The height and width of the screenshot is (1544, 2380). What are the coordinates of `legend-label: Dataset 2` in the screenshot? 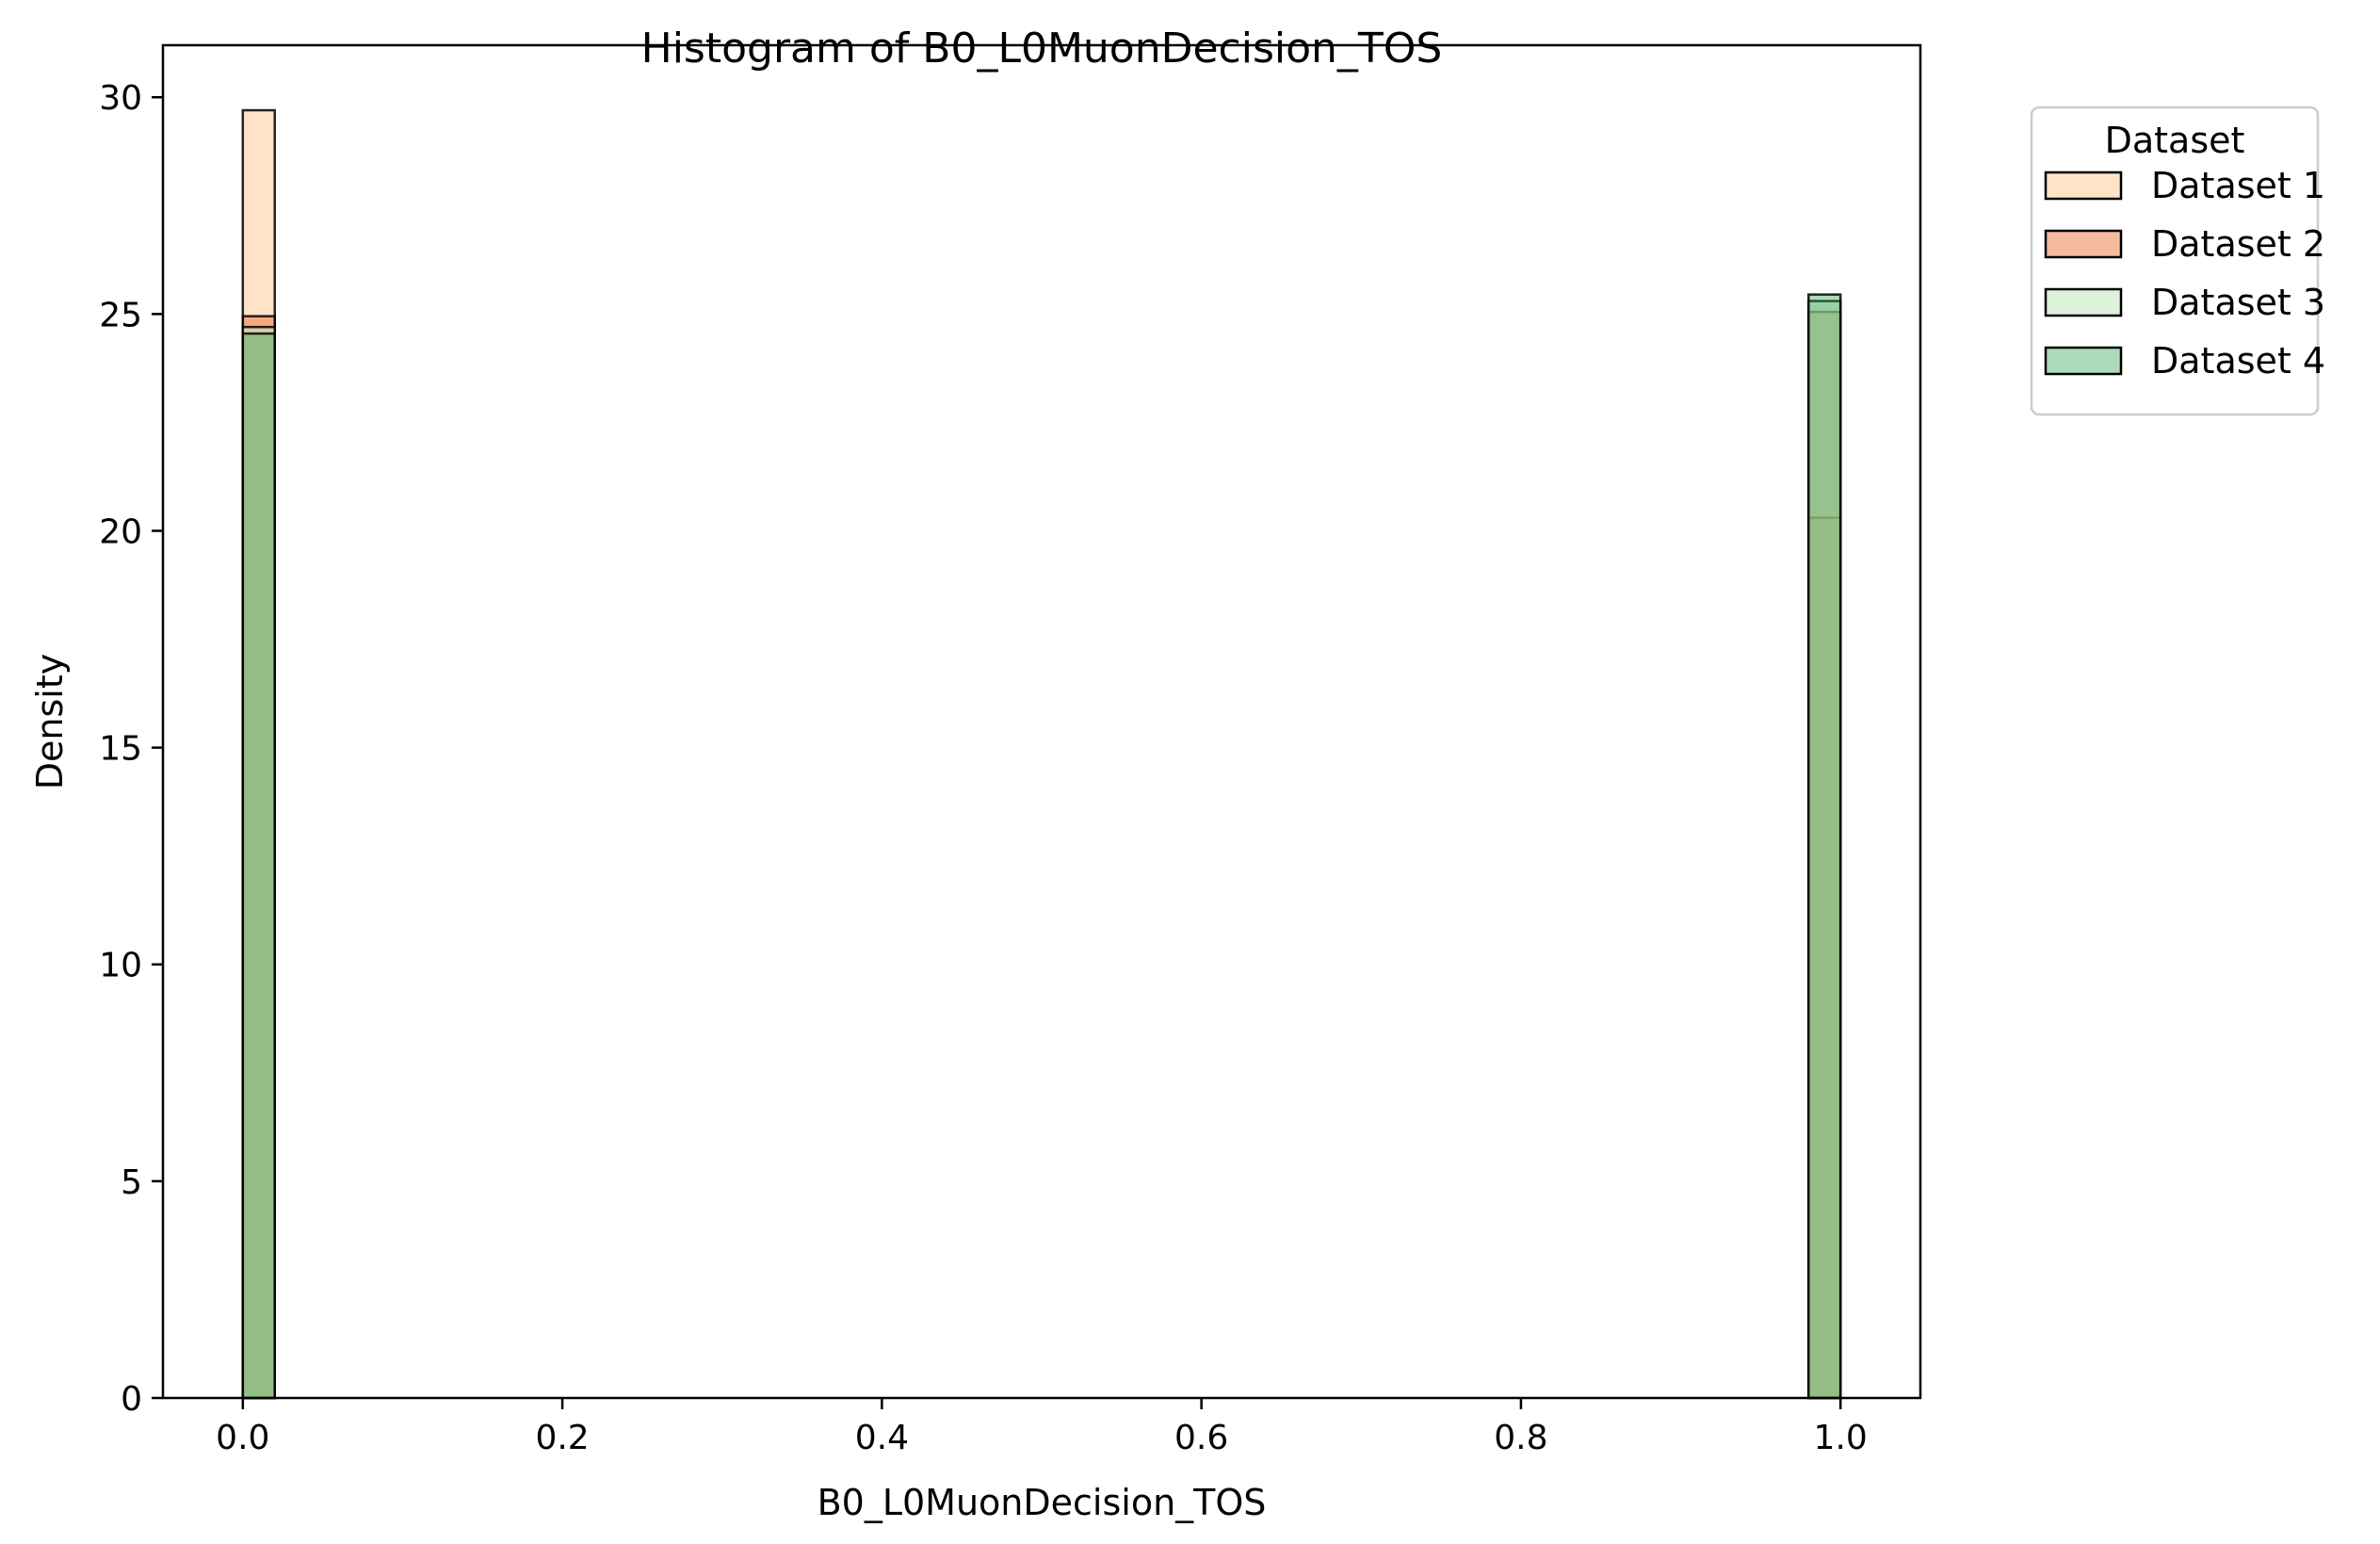 It's located at (2238, 244).